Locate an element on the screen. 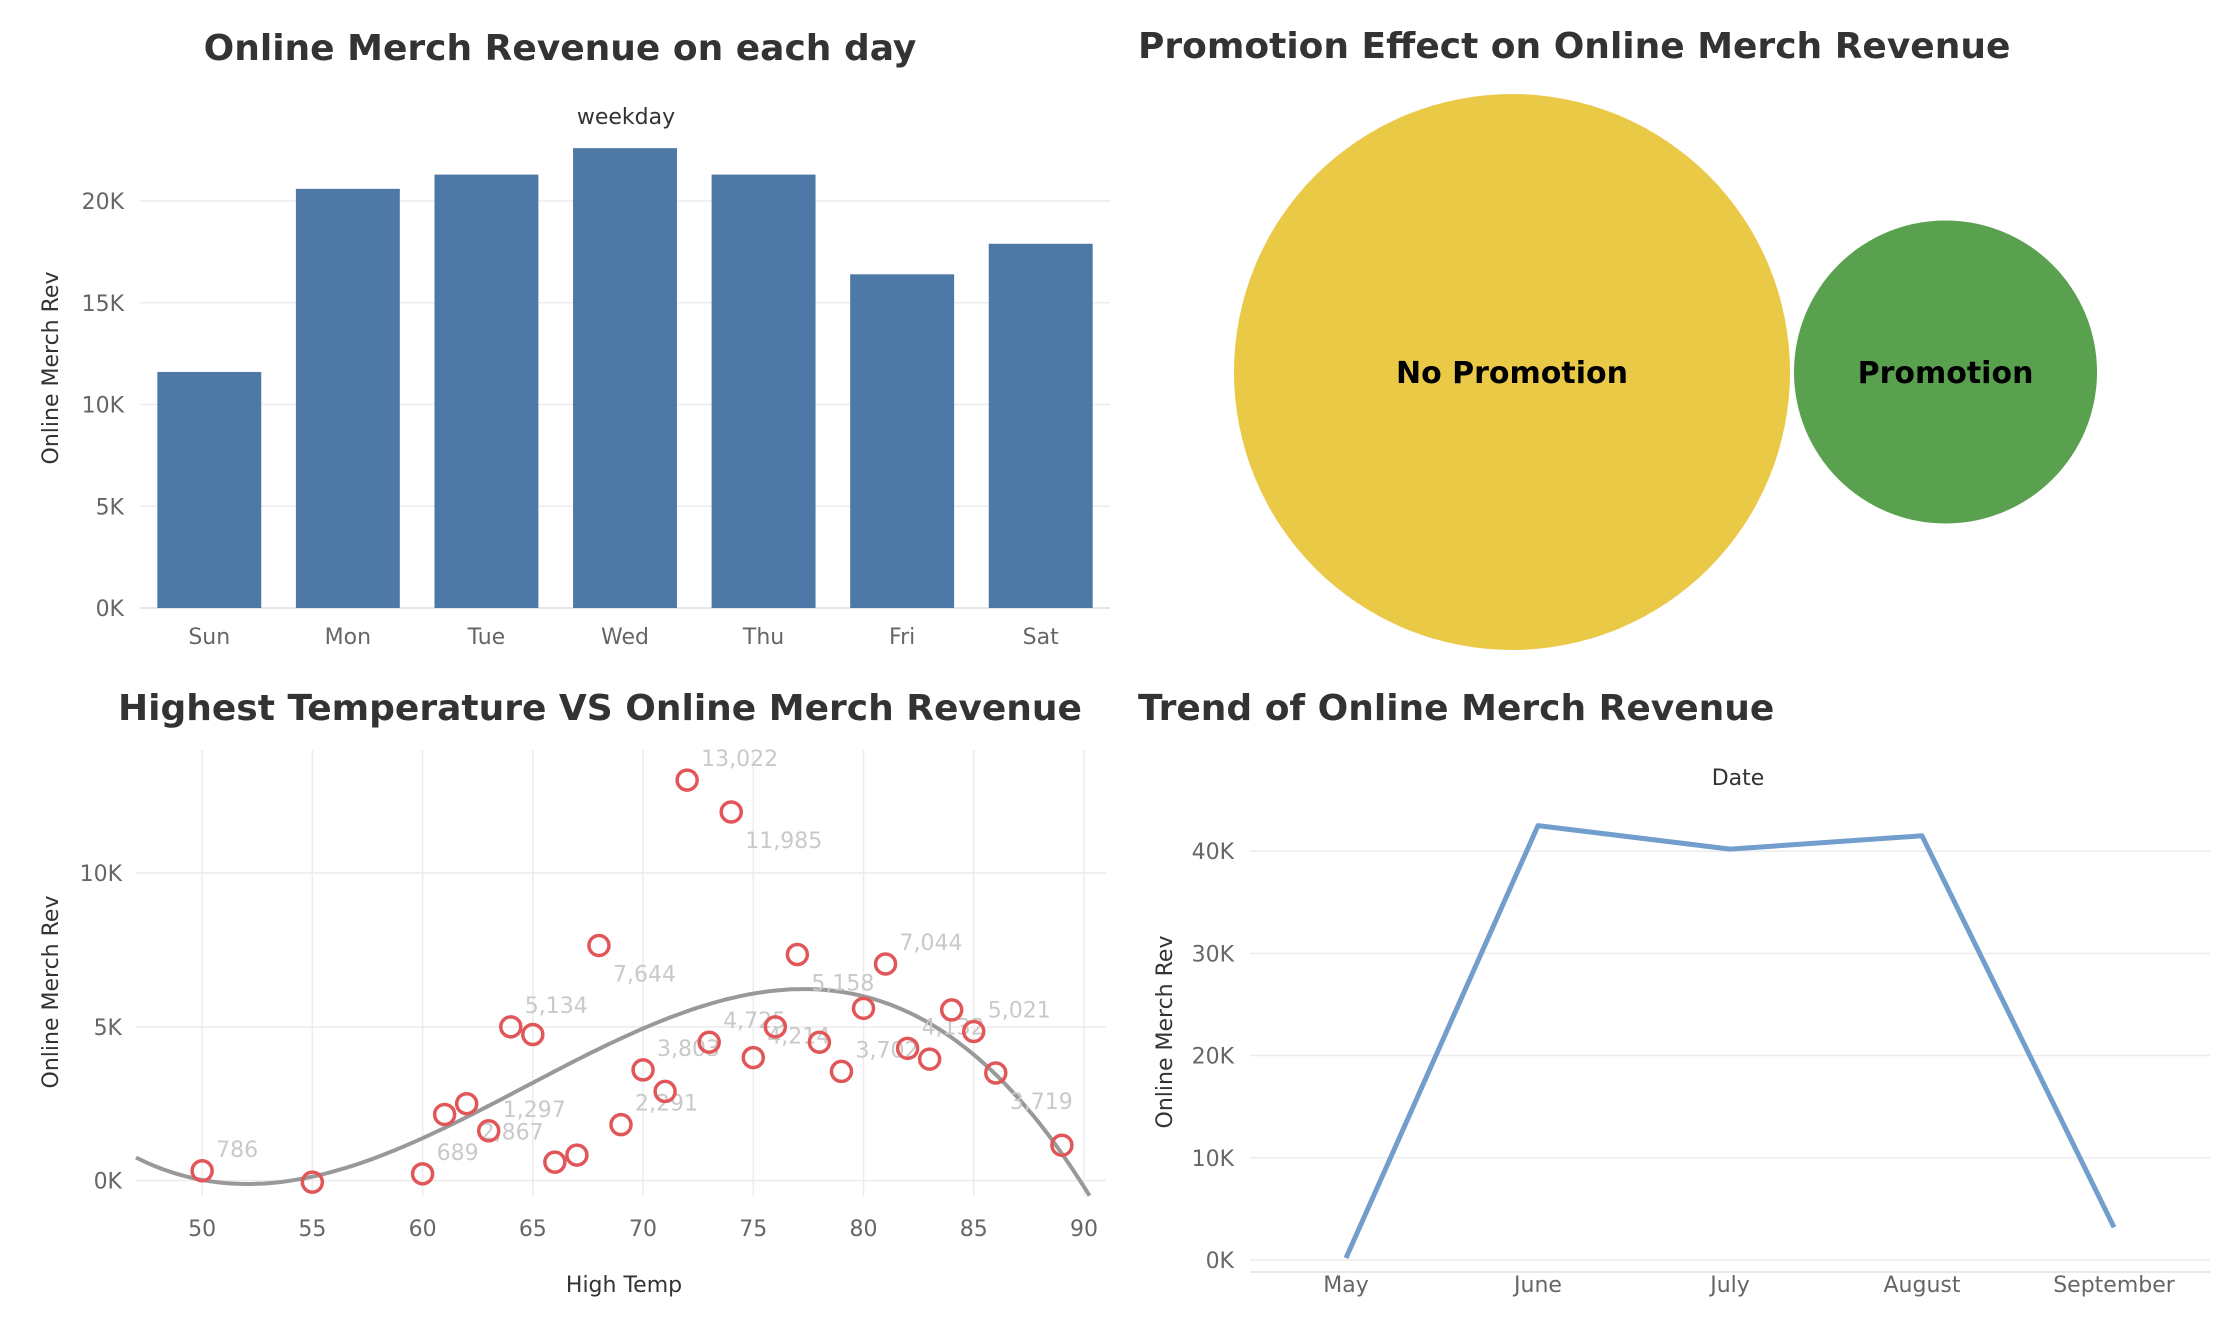 The image size is (2224, 1328). bubble-label-no-promotion: No Promotion is located at coordinates (1512, 373).